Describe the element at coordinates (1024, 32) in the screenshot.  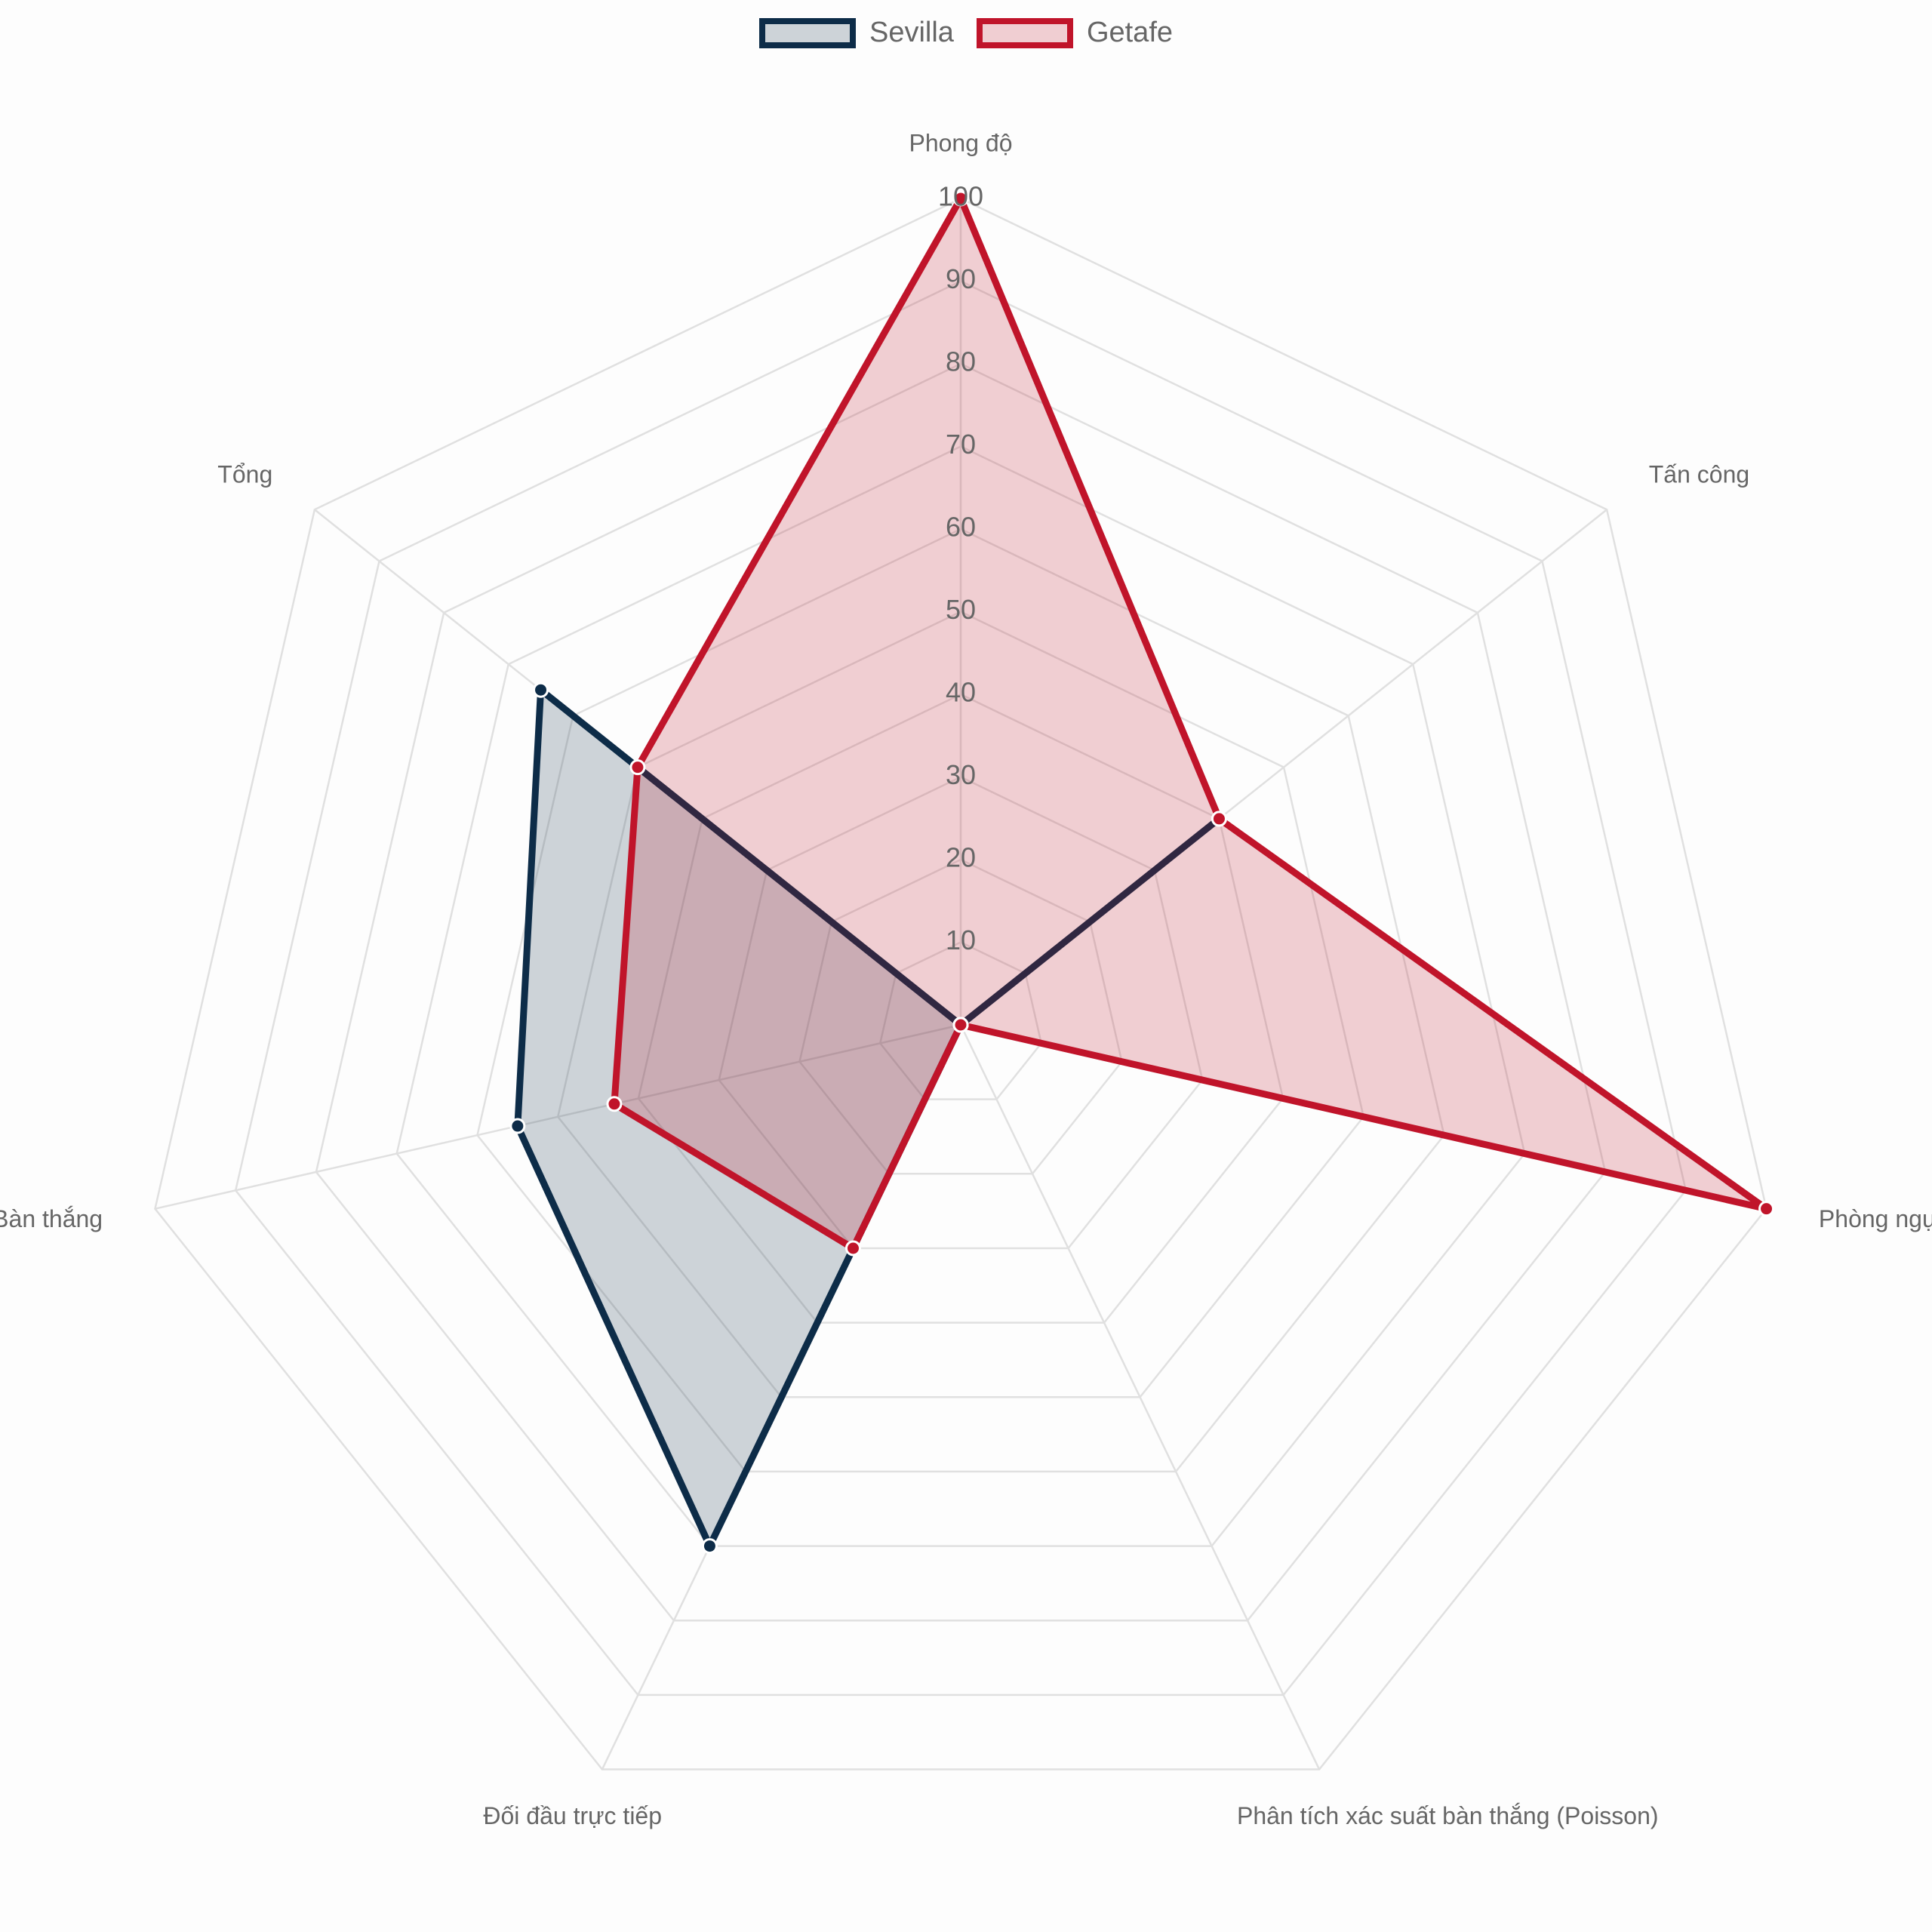
I see `legend-swatch-getafe` at that location.